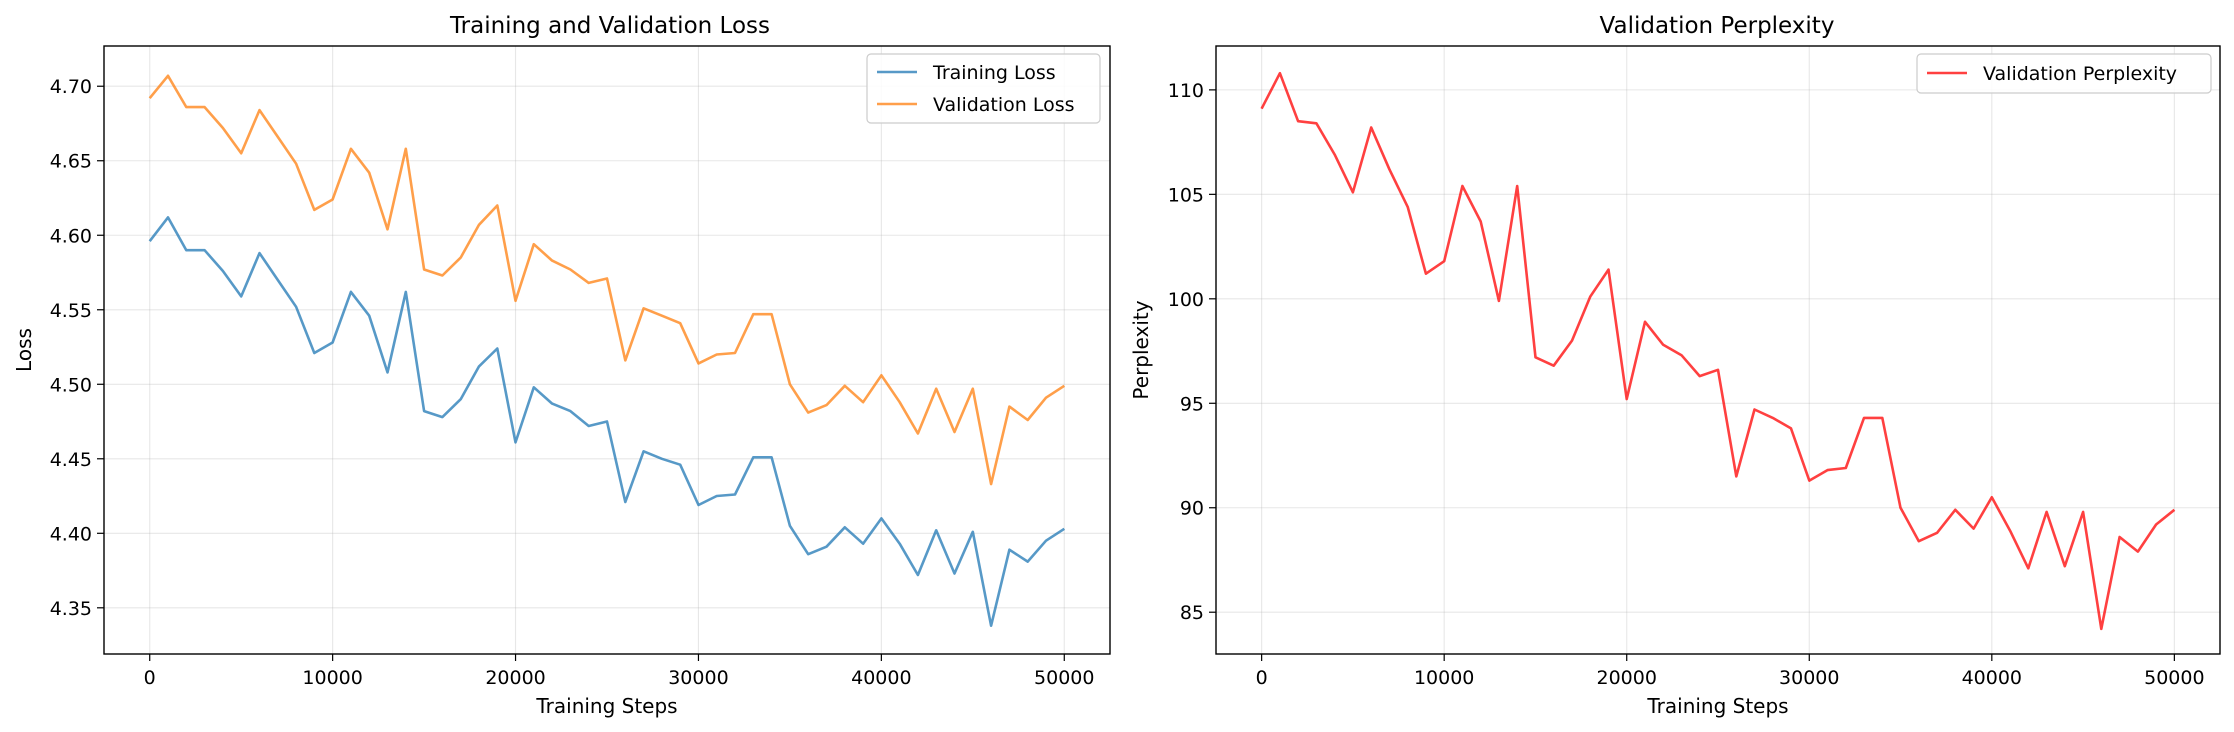  I want to click on perplexity-y-tick-label: 95, so click(1192, 404).